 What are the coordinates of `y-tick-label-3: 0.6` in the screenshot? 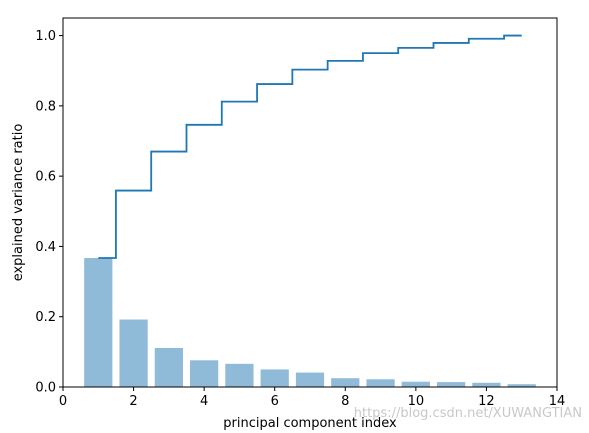 It's located at (45, 177).